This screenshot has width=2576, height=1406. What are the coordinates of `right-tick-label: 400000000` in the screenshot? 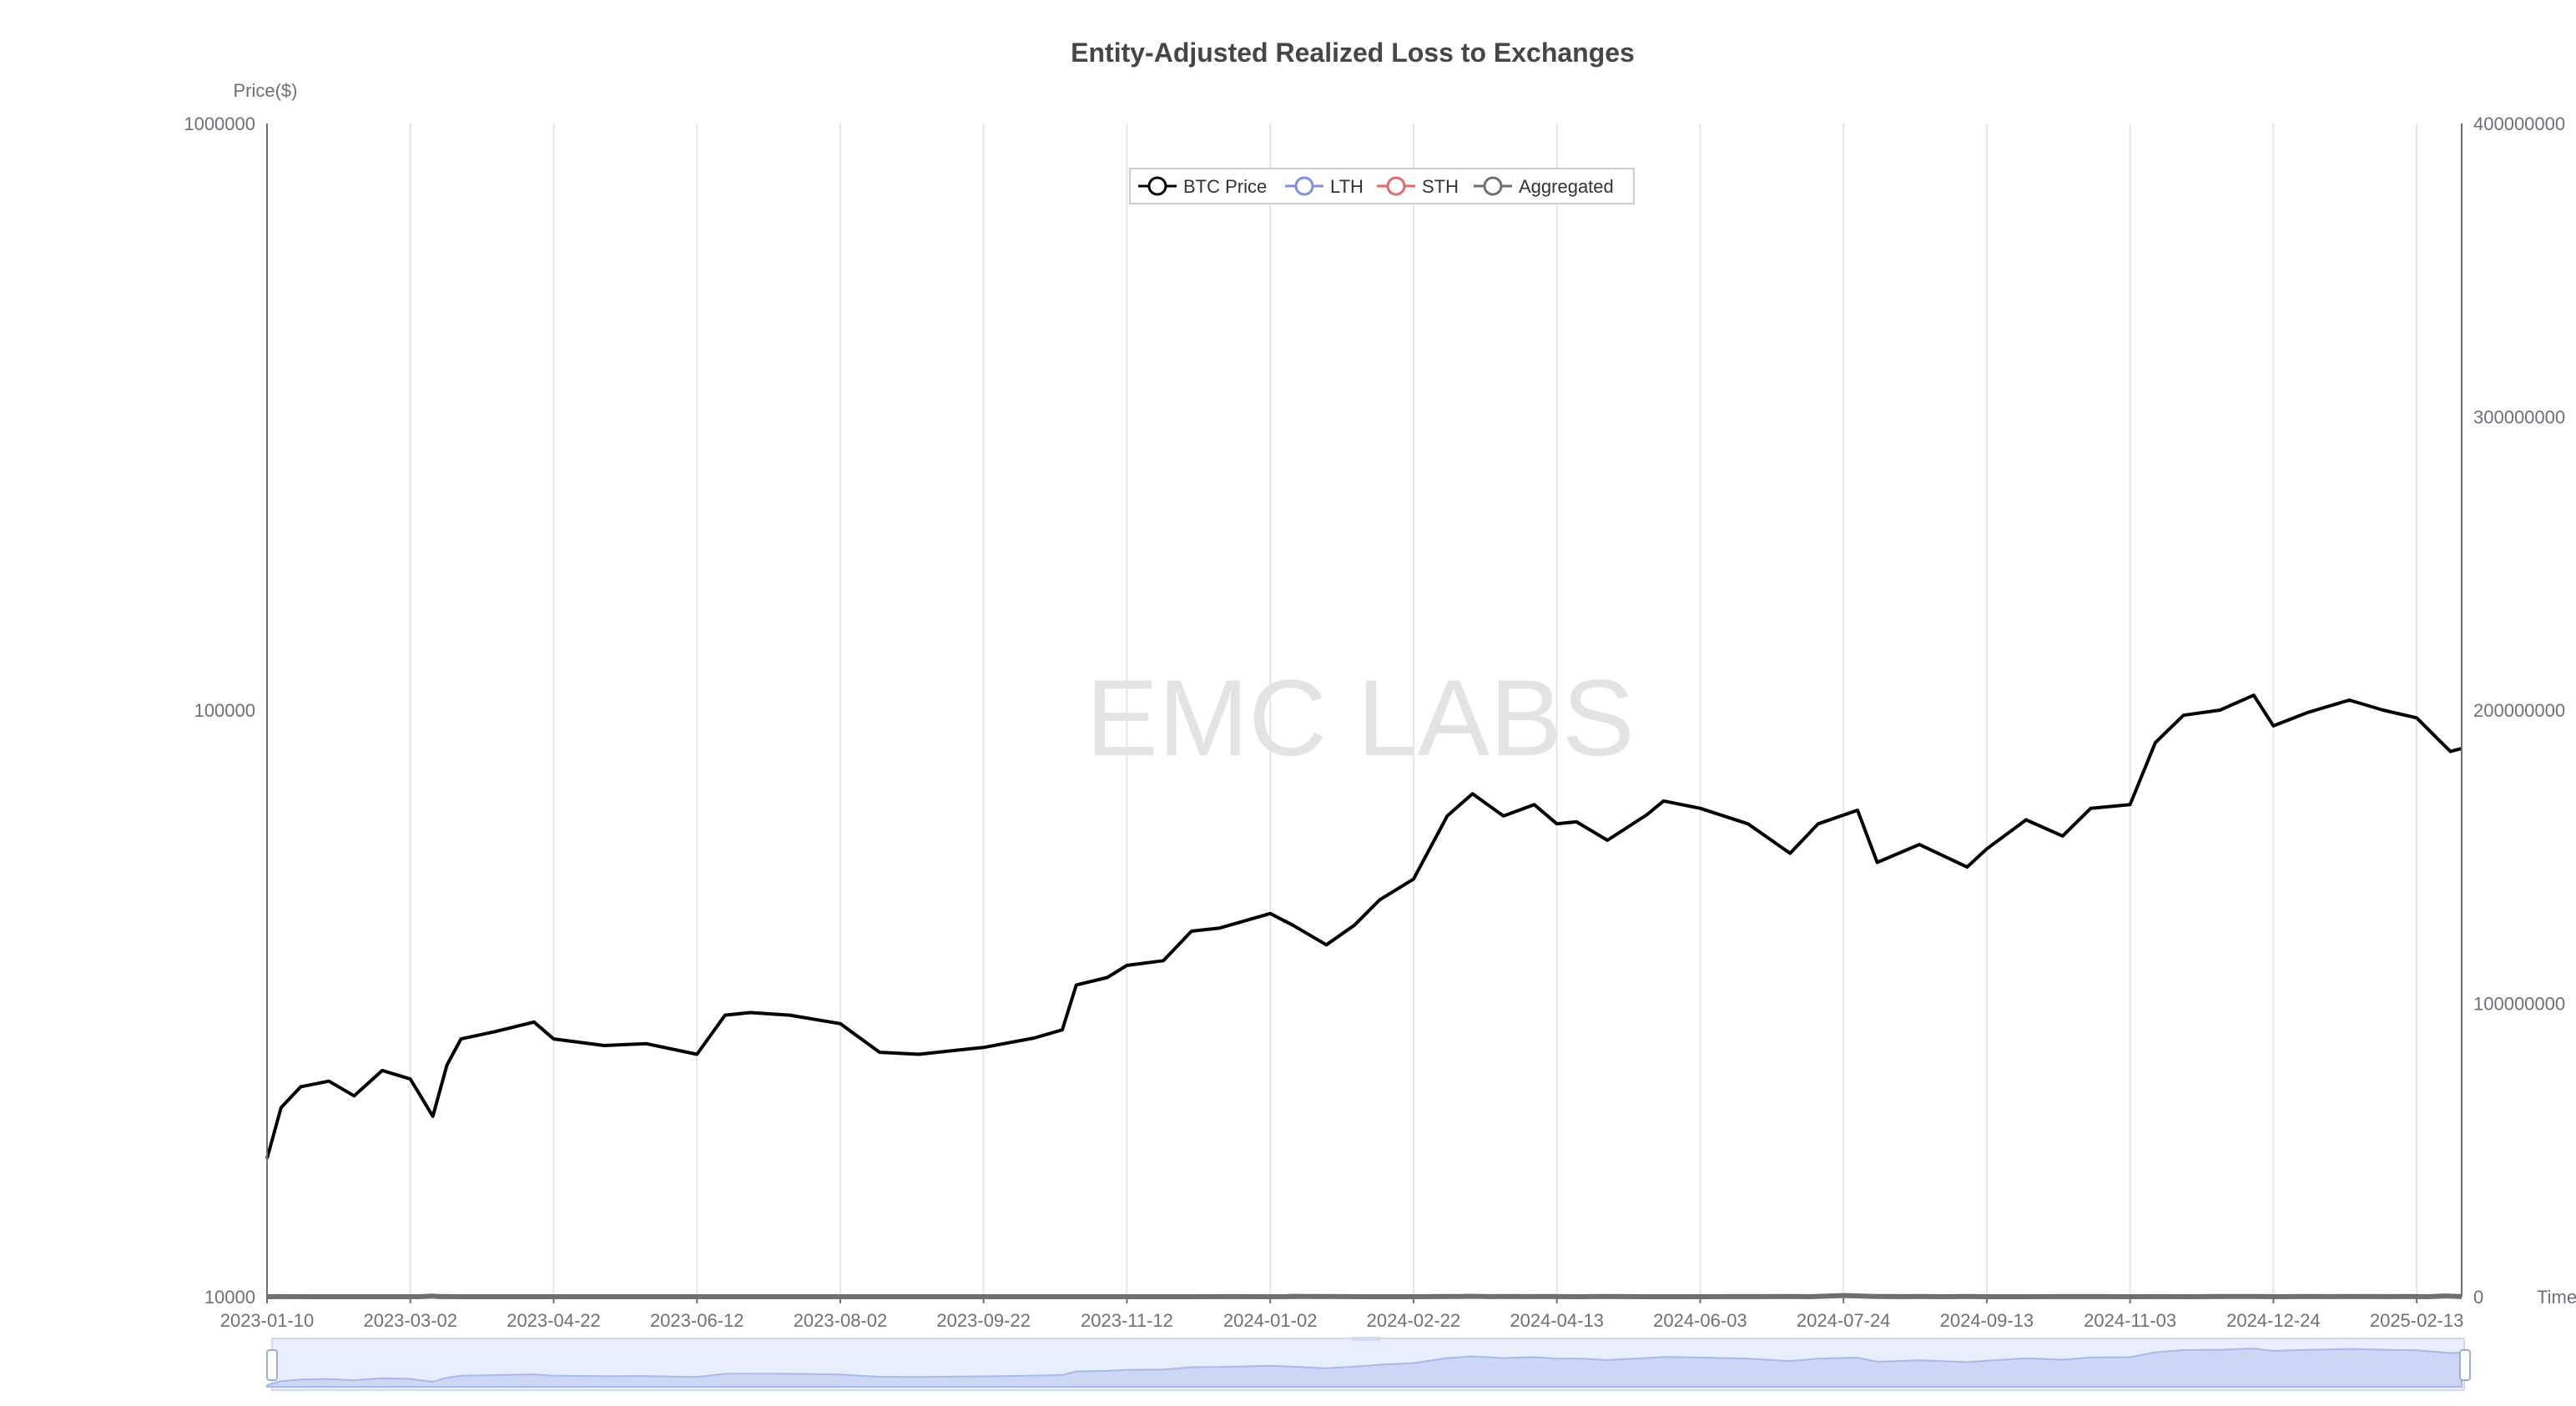 It's located at (2519, 124).